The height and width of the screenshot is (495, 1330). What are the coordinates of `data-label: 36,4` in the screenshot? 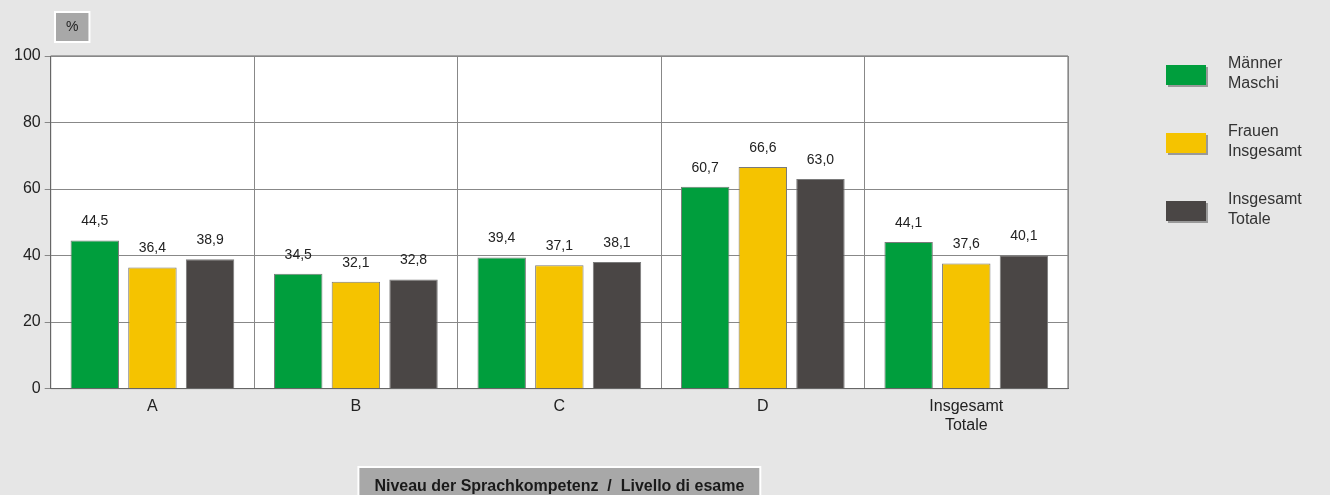 It's located at (152, 247).